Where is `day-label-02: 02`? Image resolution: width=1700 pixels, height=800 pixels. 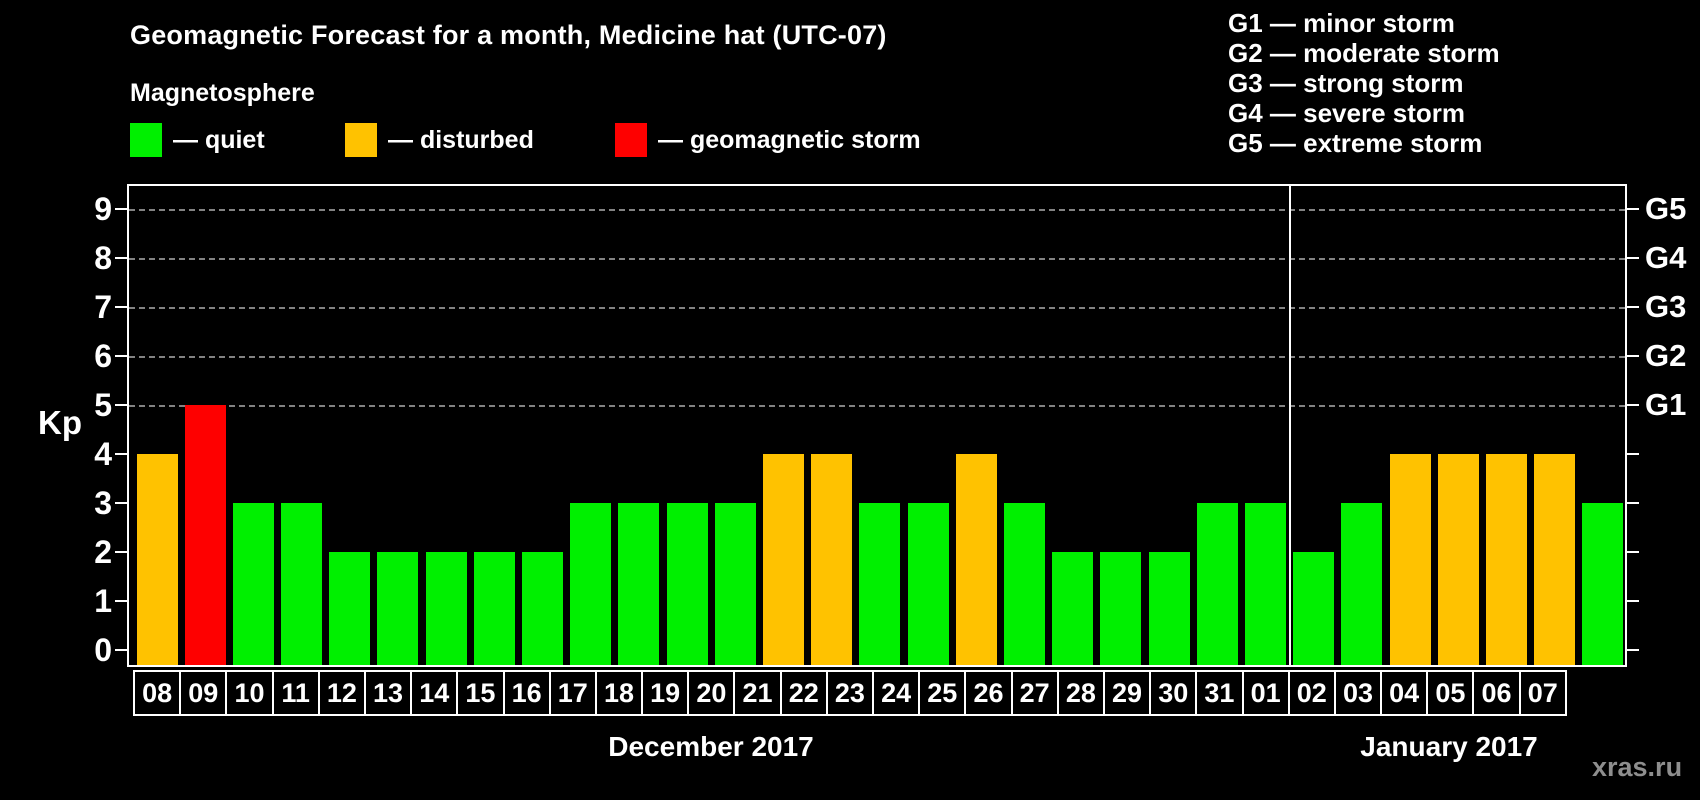
day-label-02: 02 is located at coordinates (1311, 693).